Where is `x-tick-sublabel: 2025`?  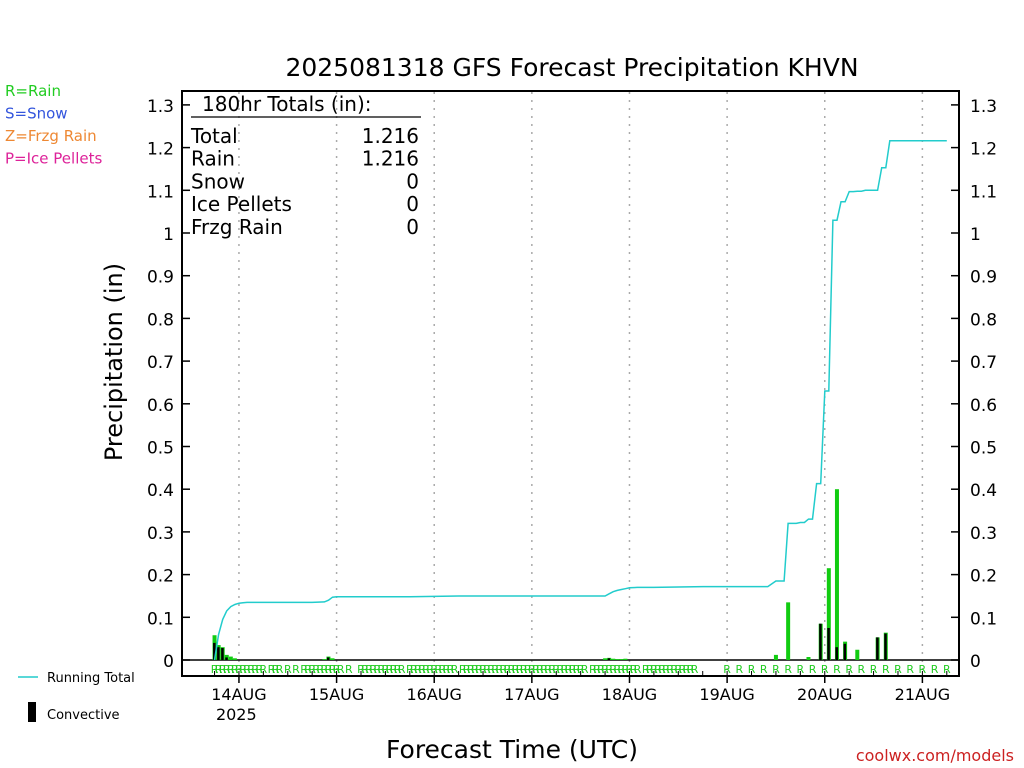 x-tick-sublabel: 2025 is located at coordinates (236, 714).